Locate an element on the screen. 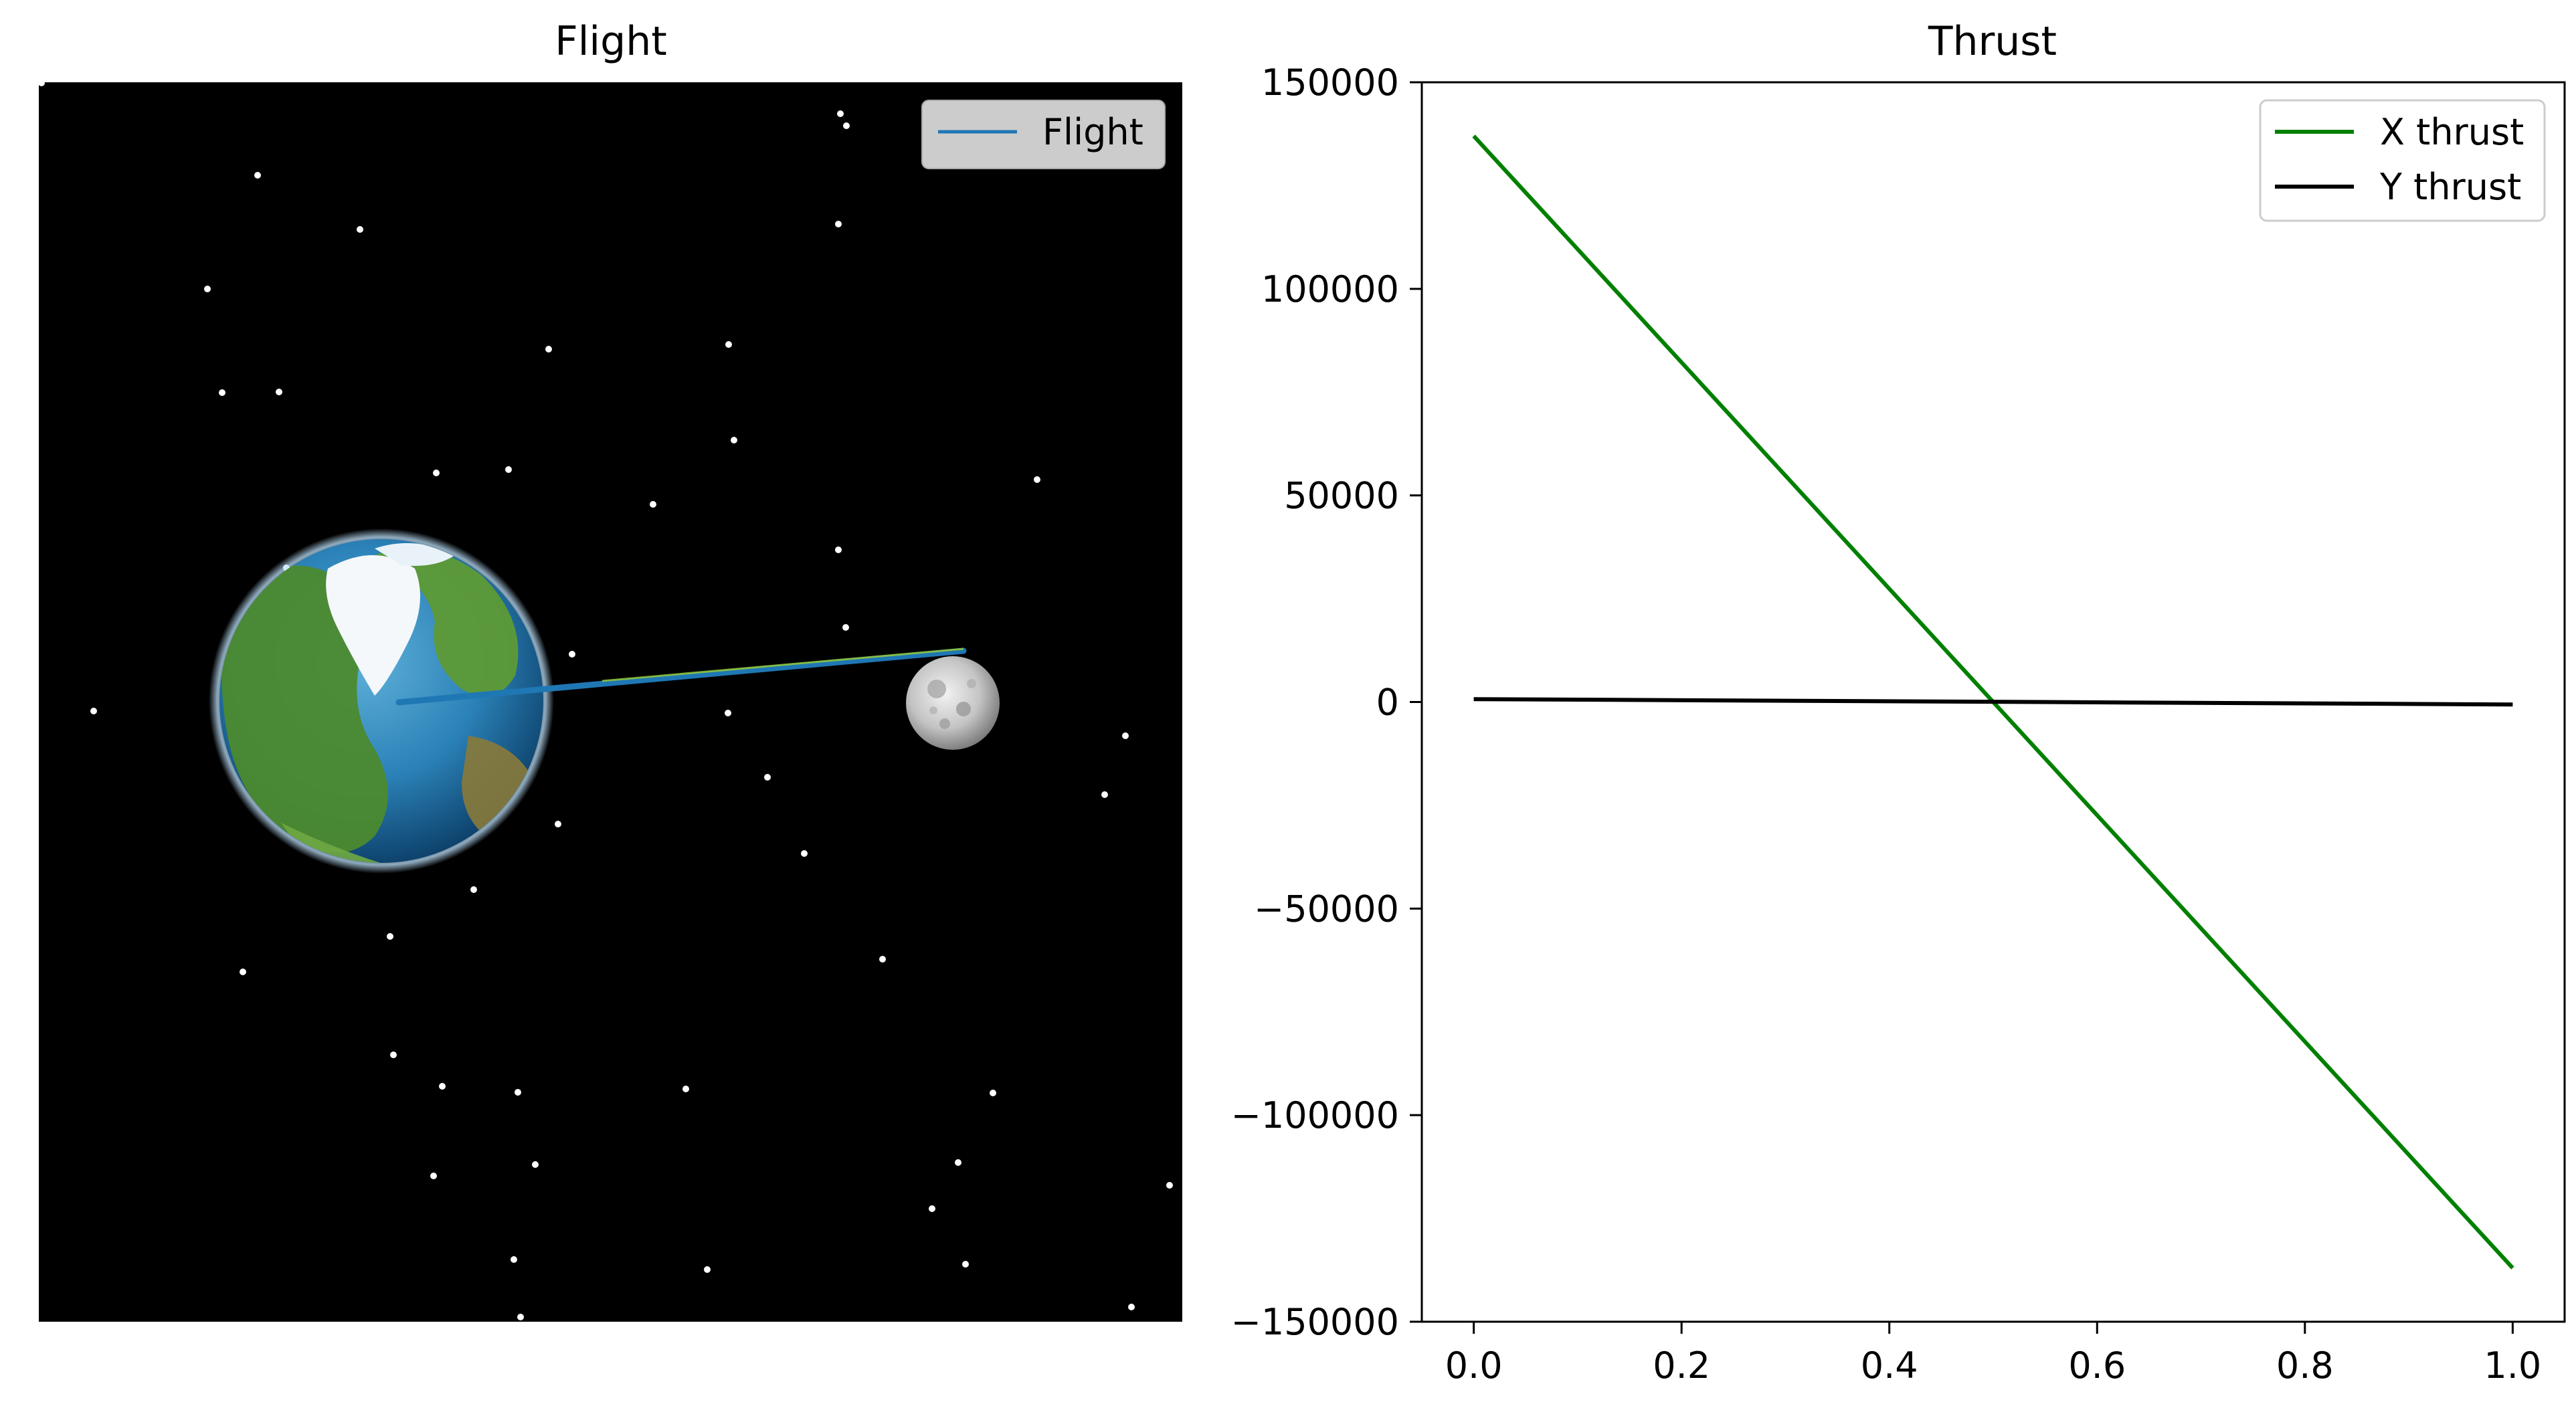 This screenshot has height=1404, width=2576. flight-path-highlight is located at coordinates (783, 664).